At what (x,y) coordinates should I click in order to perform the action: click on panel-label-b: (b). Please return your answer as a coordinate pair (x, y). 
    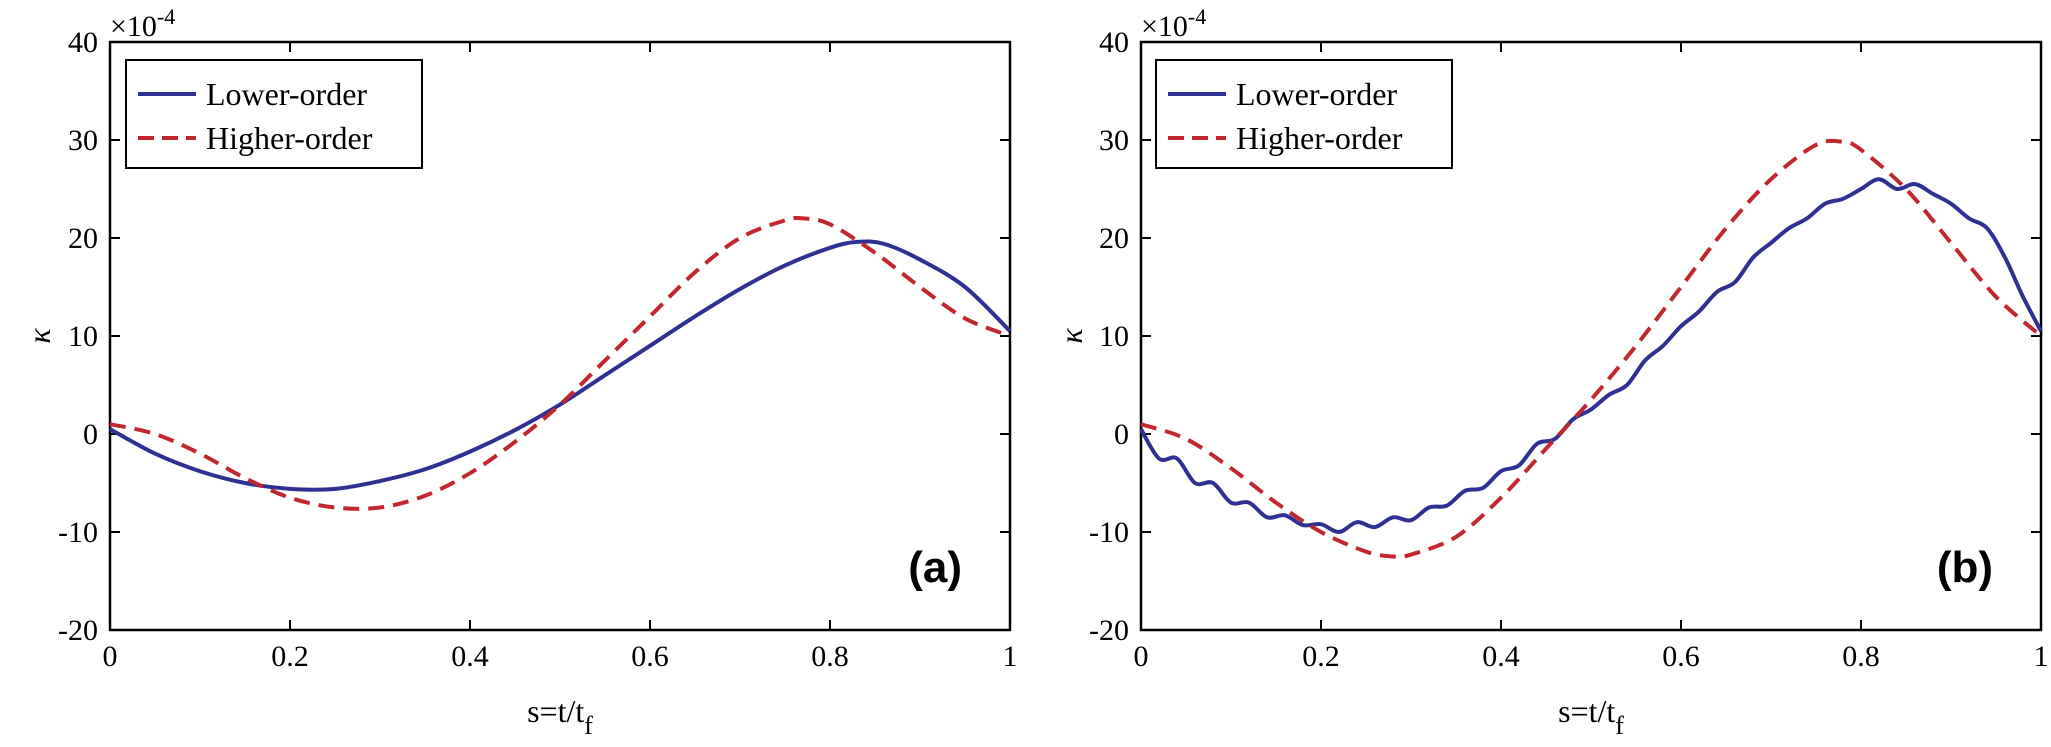
    Looking at the image, I should click on (1965, 567).